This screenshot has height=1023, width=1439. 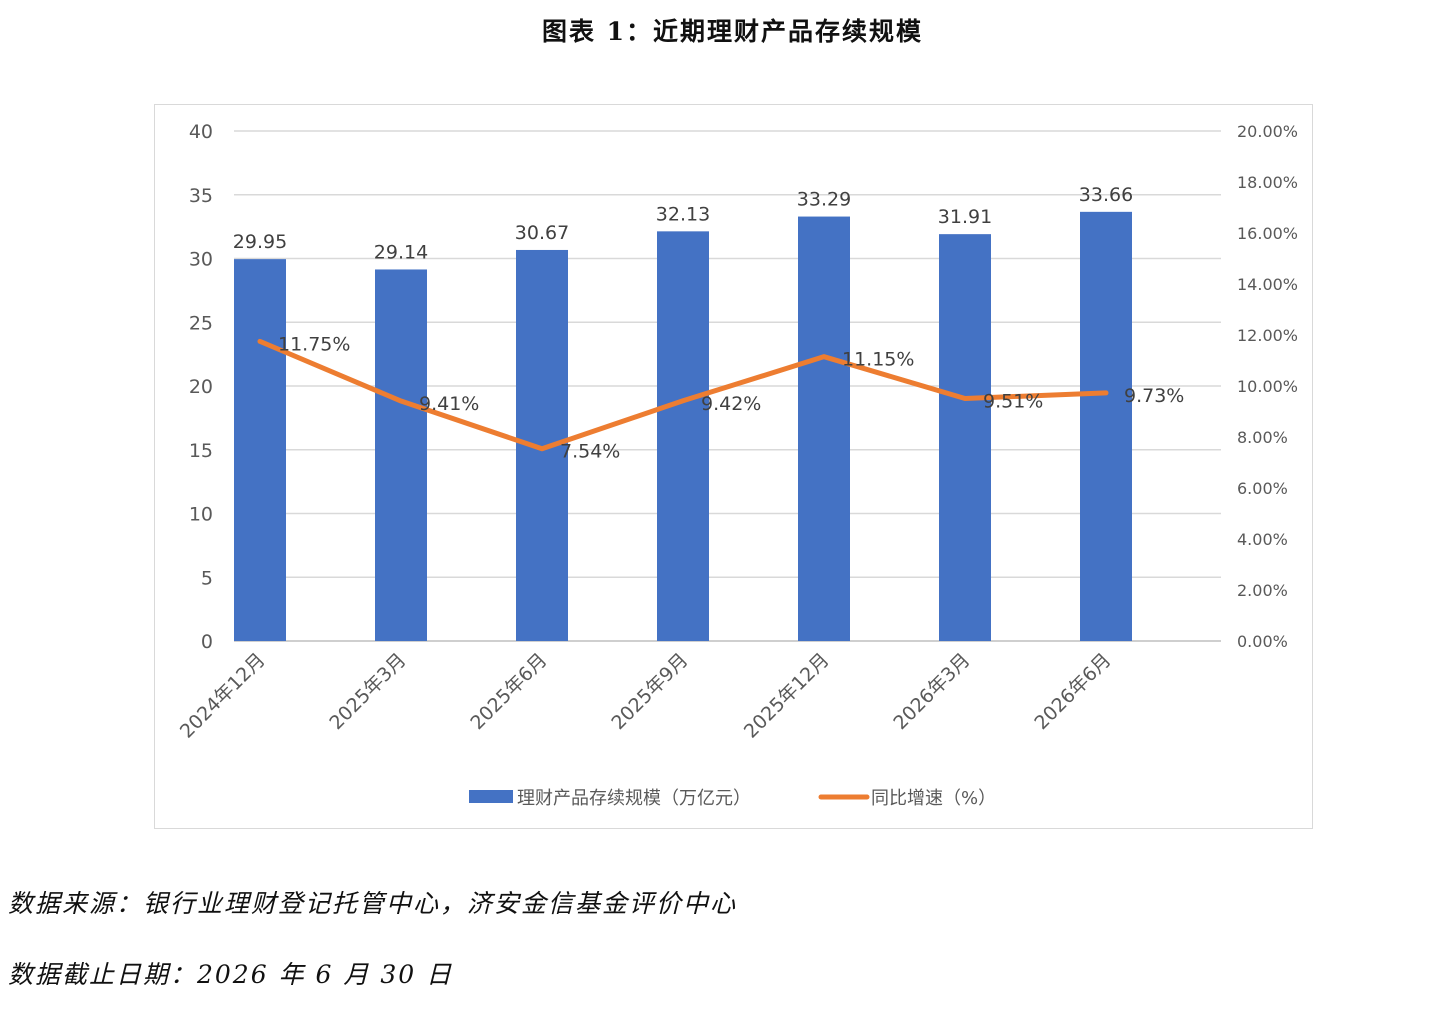 What do you see at coordinates (314, 344) in the screenshot?
I see `line-value-label: 11.75%` at bounding box center [314, 344].